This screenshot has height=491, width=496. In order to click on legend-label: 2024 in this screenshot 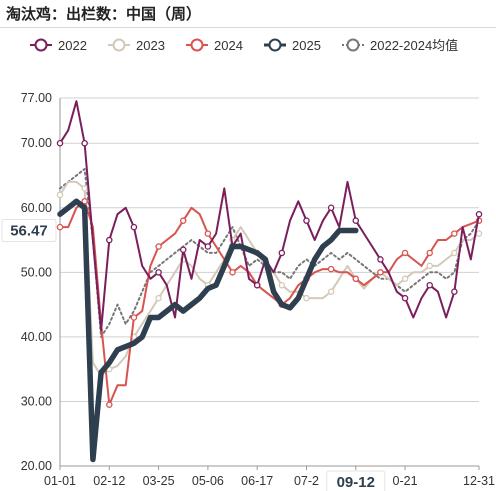, I will do `click(228, 45)`.